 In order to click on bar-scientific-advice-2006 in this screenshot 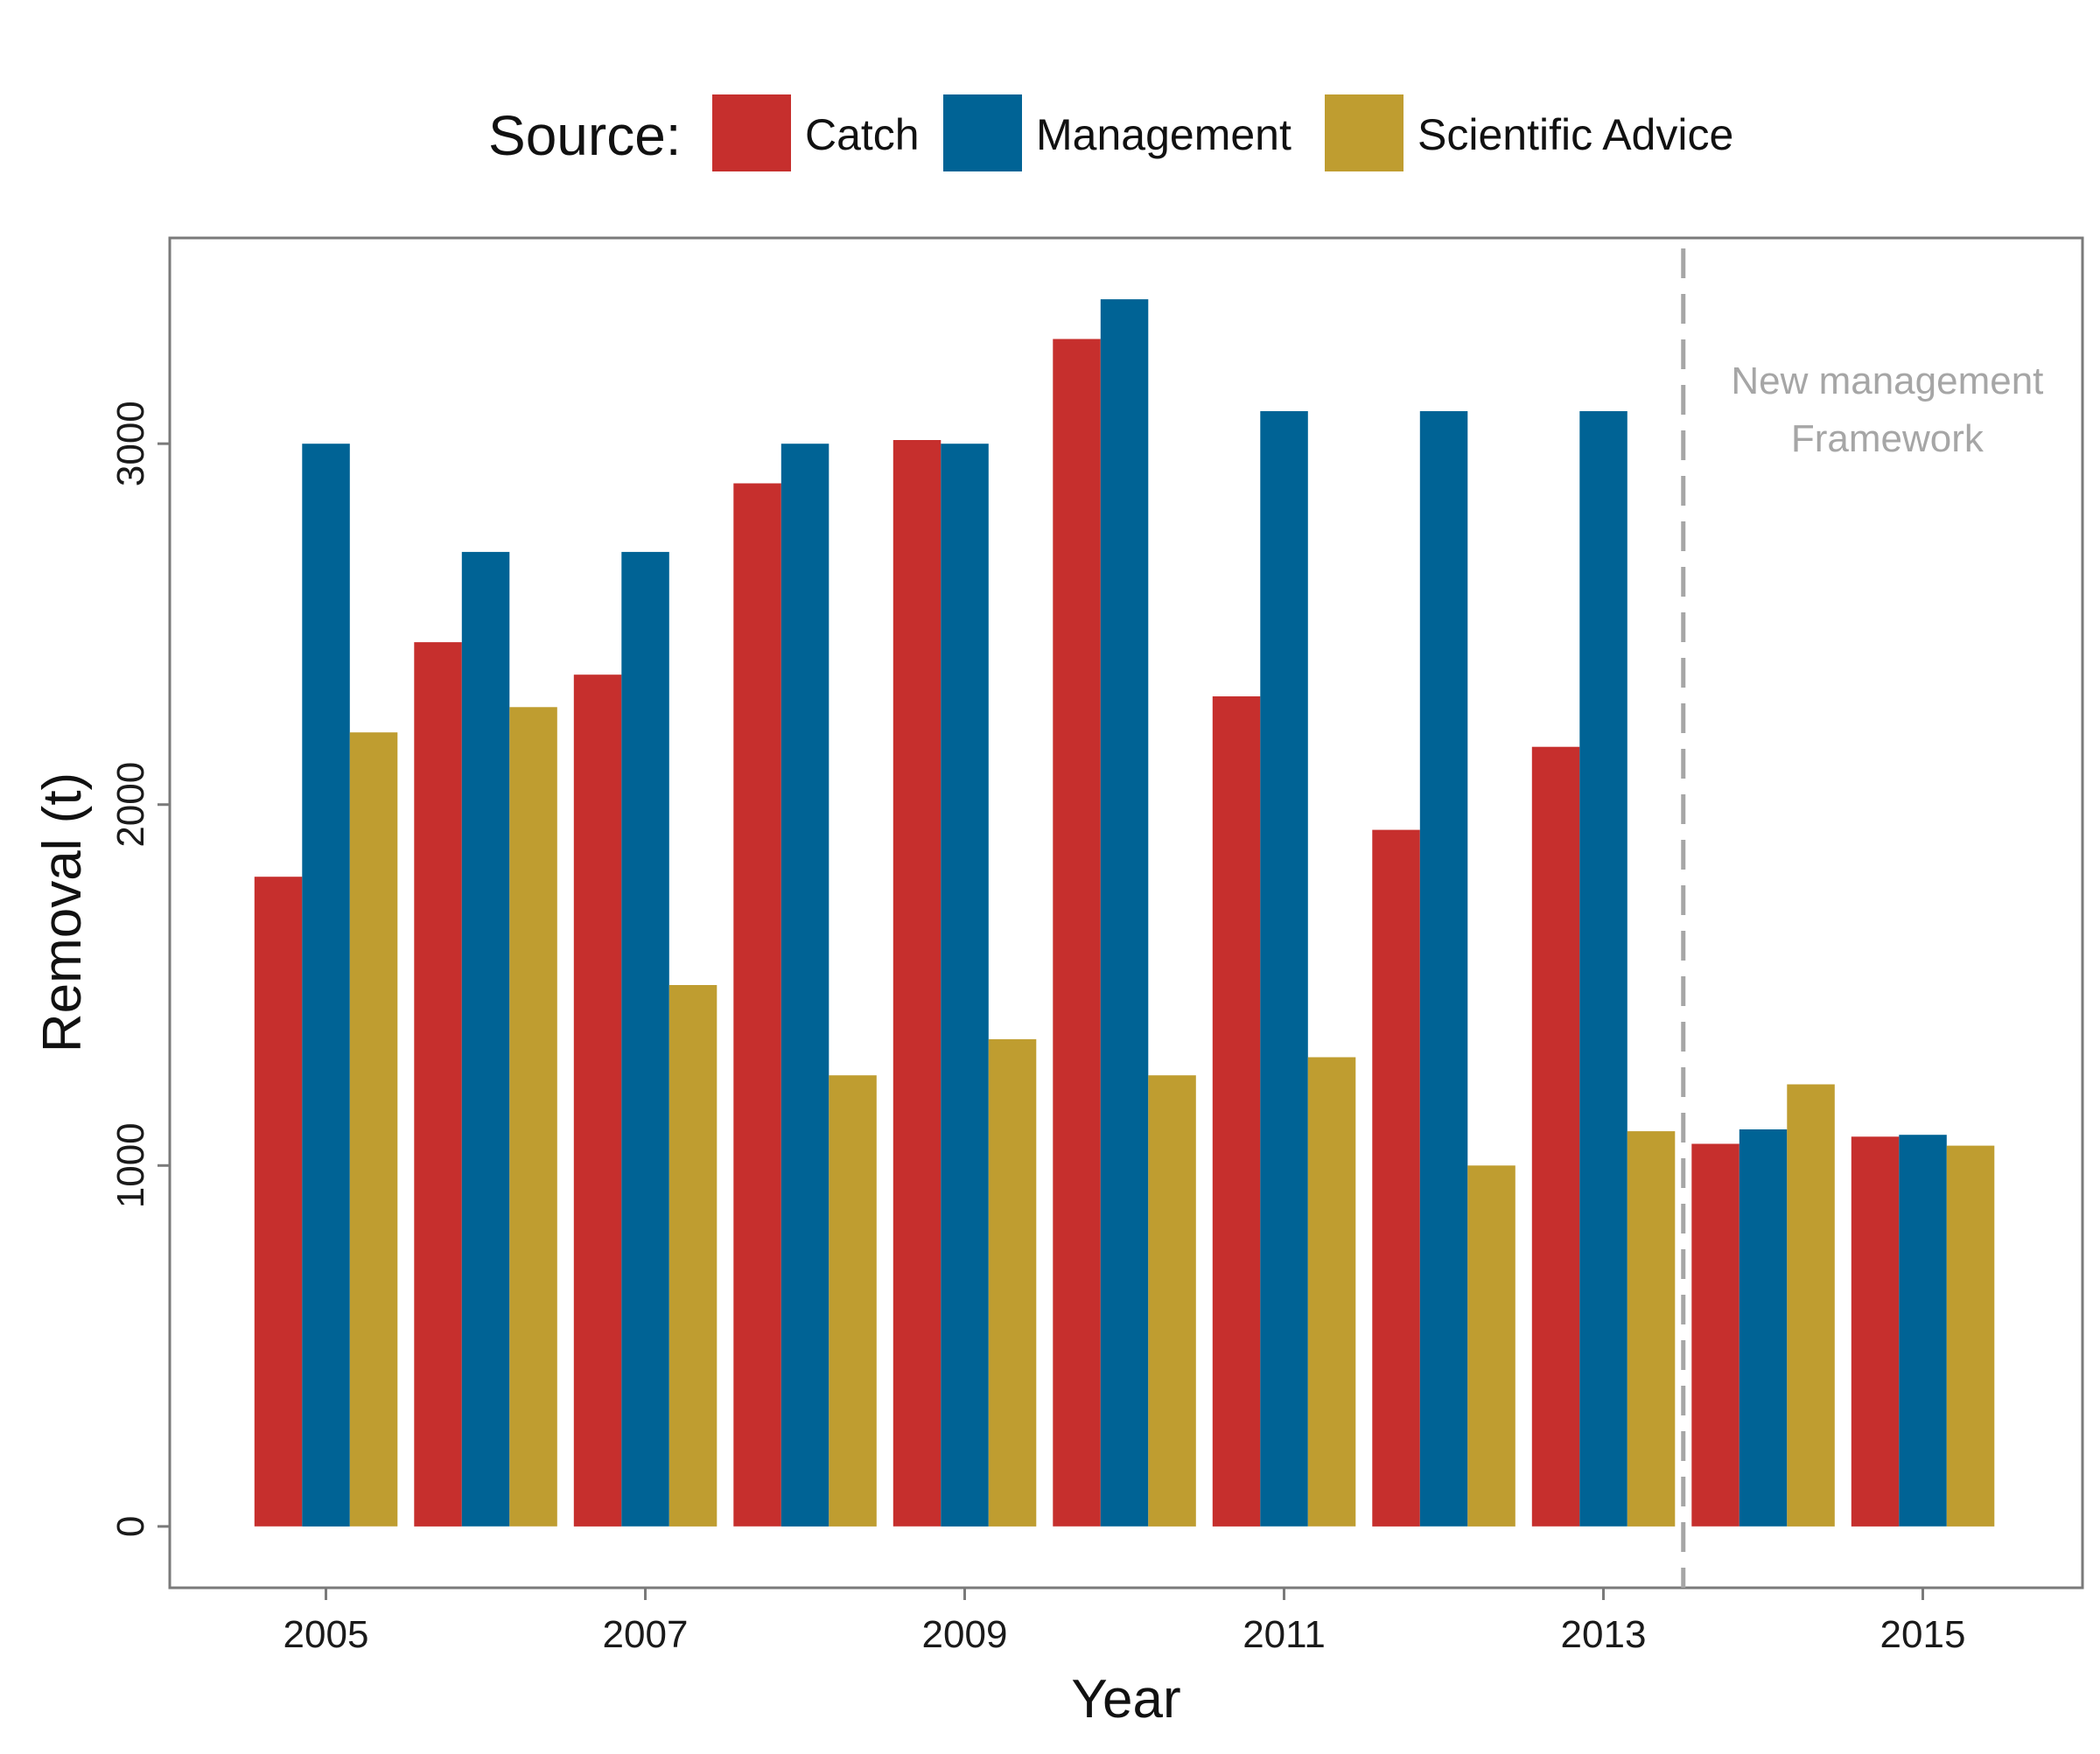, I will do `click(533, 1117)`.